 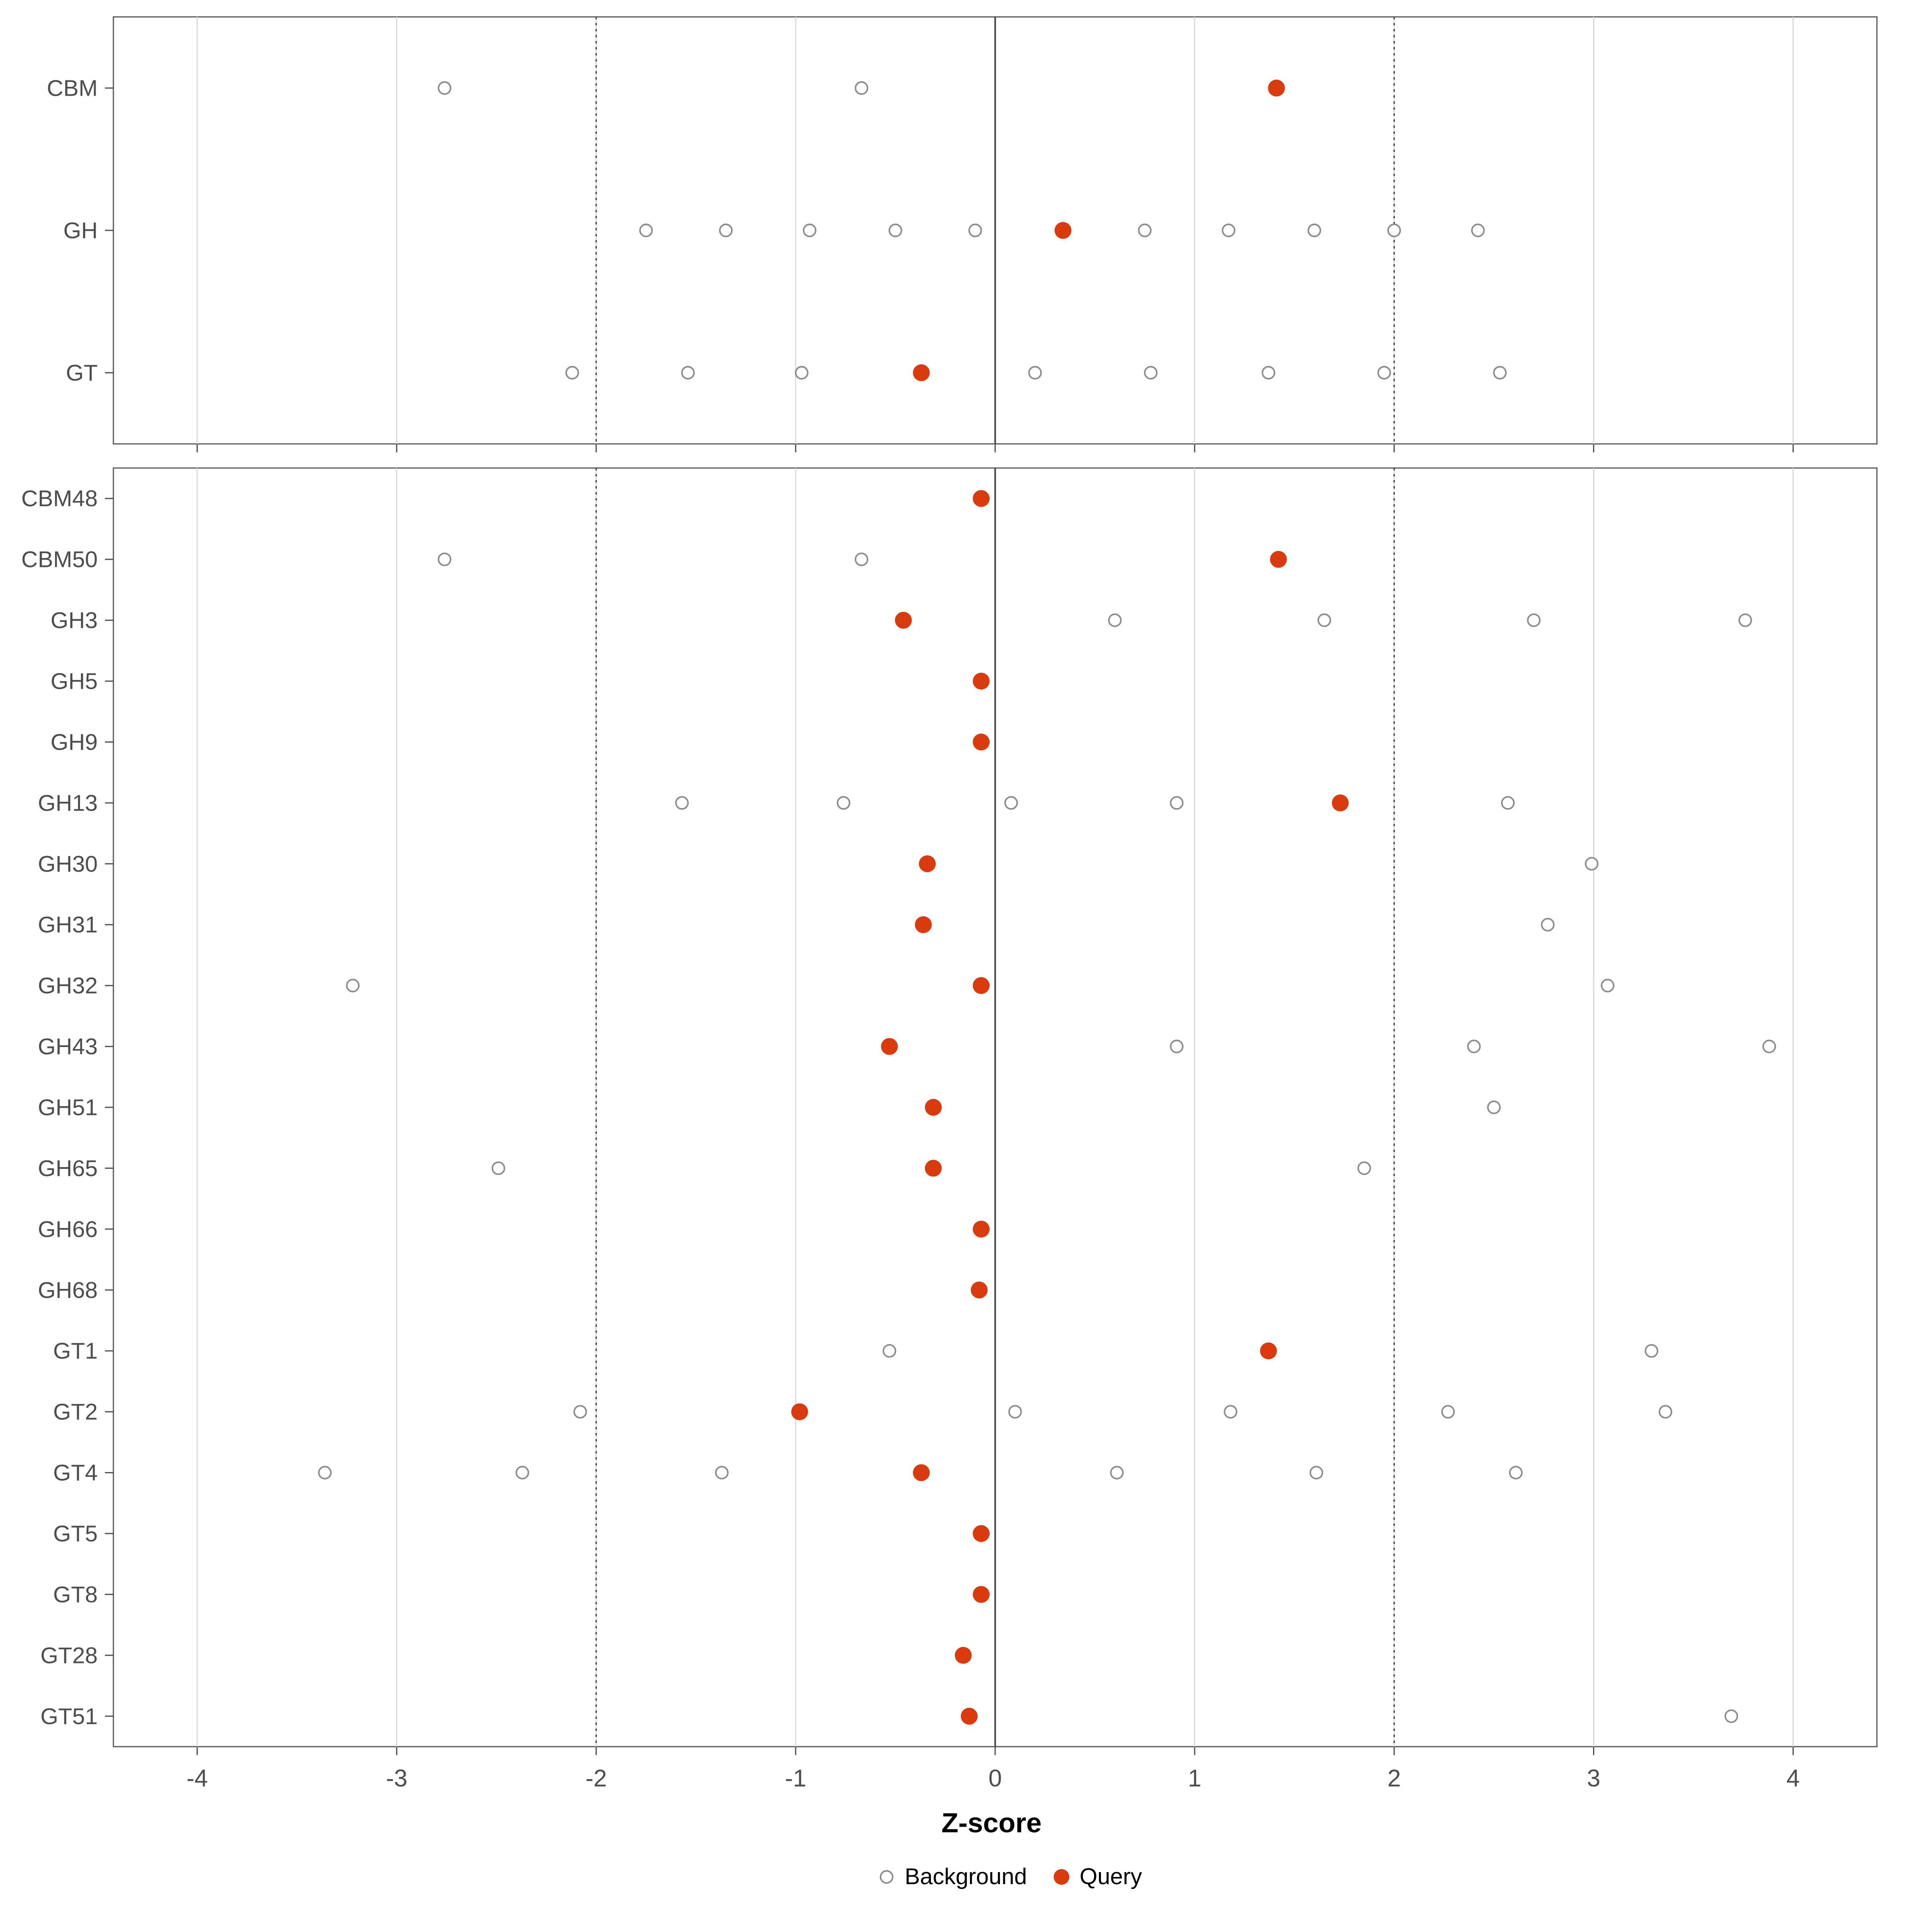 What do you see at coordinates (81, 231) in the screenshot?
I see `row-label-GH: GH` at bounding box center [81, 231].